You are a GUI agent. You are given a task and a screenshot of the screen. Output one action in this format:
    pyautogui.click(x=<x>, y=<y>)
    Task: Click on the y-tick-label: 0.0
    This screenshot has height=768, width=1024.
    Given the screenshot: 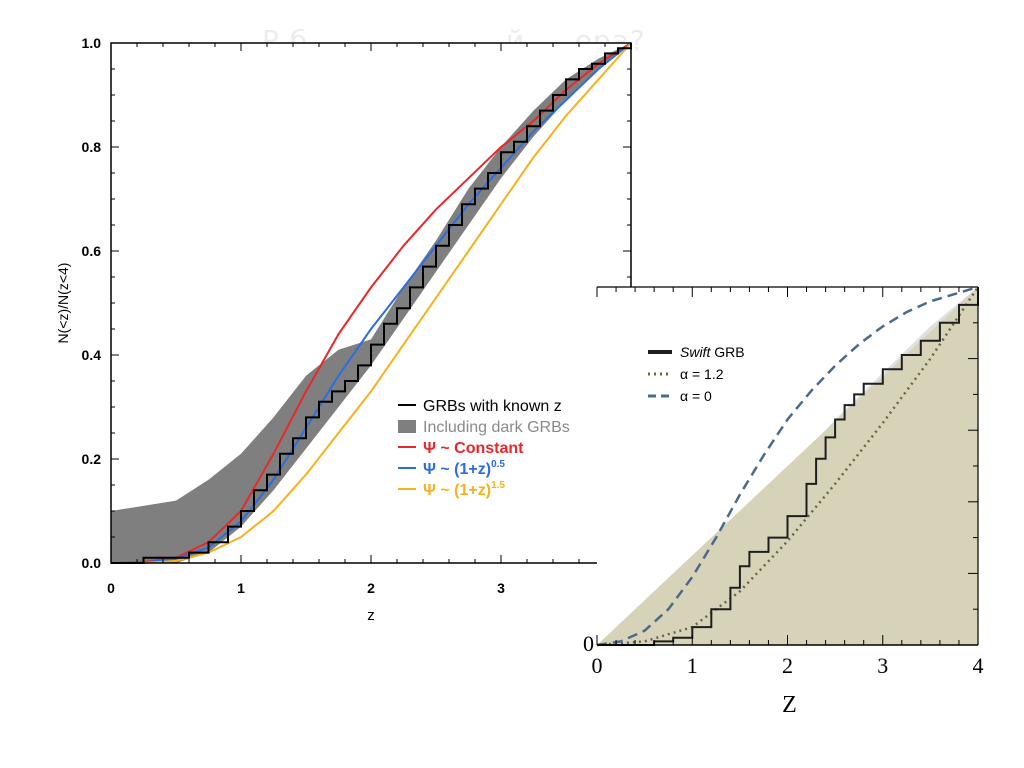 What is the action you would take?
    pyautogui.click(x=92, y=563)
    